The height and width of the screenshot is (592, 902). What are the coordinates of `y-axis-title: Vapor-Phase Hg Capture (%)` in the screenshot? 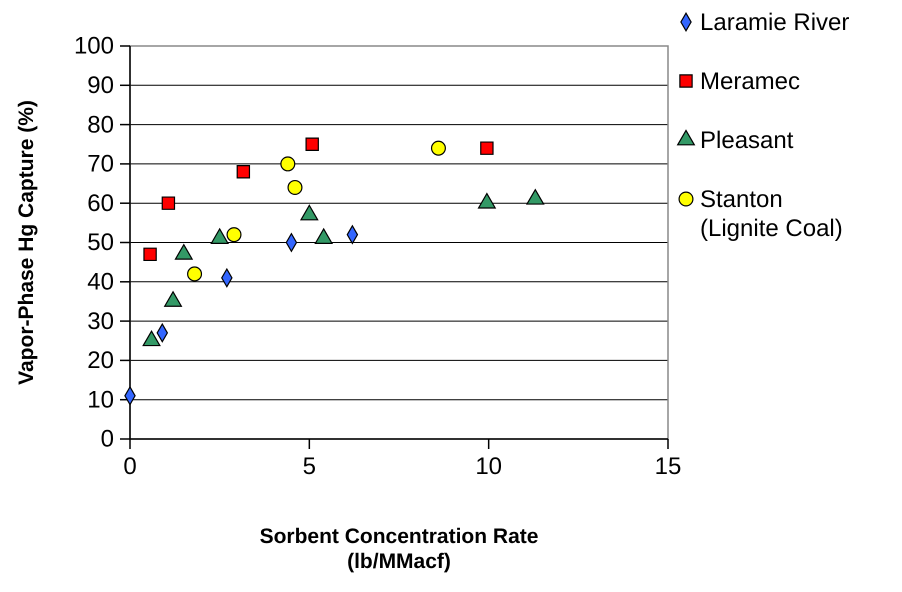 It's located at (26, 242).